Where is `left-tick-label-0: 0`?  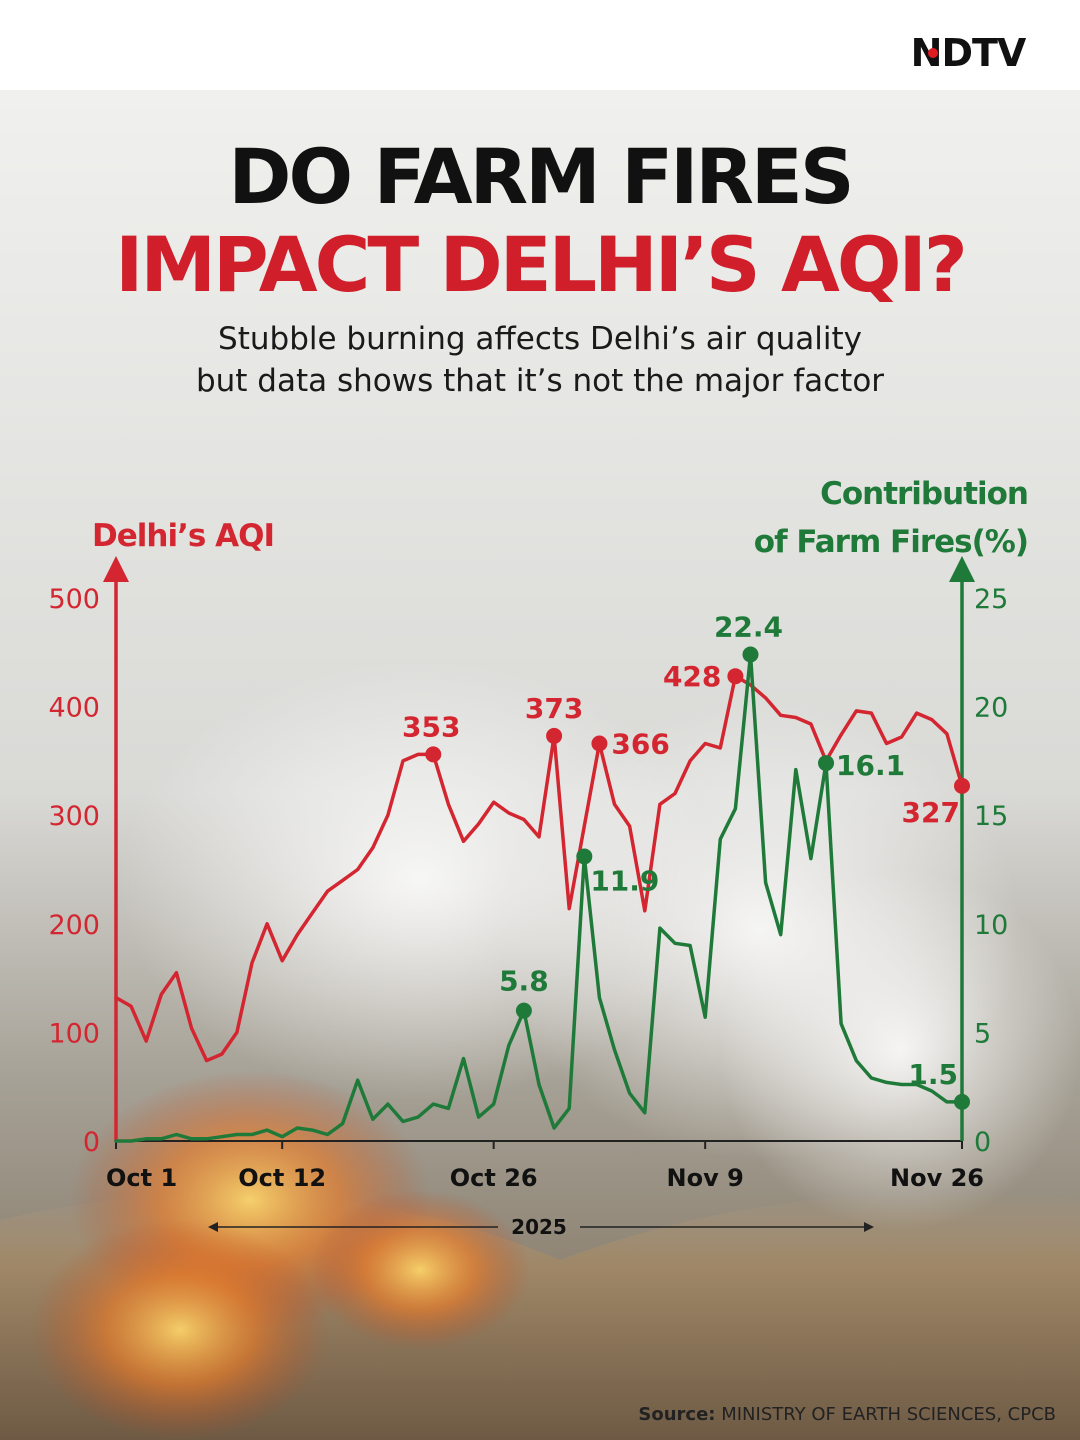
left-tick-label-0: 0 is located at coordinates (91, 1142).